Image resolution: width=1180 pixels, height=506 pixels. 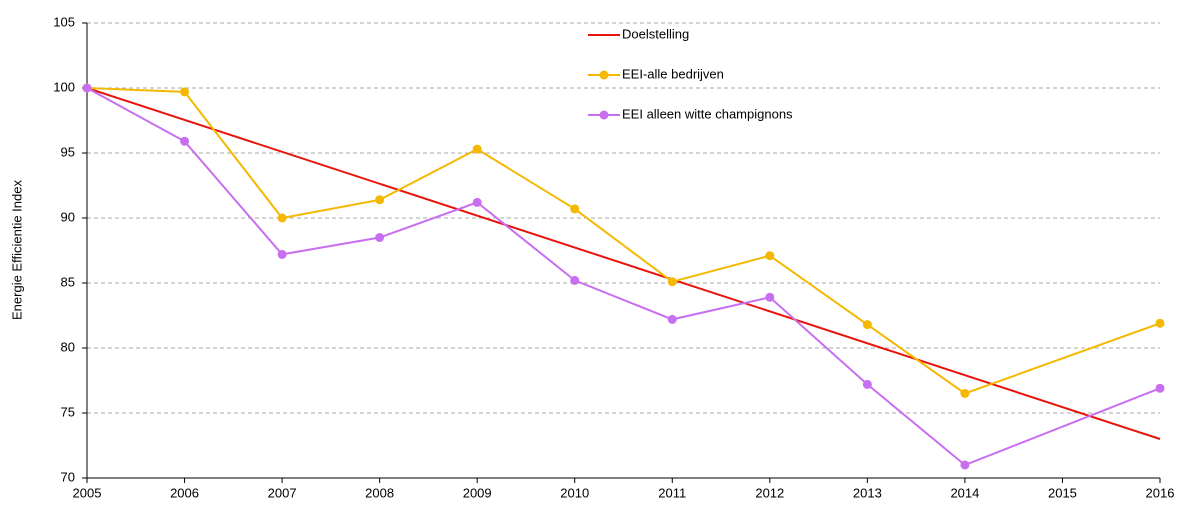 What do you see at coordinates (68, 281) in the screenshot?
I see `y-tick-label: 85` at bounding box center [68, 281].